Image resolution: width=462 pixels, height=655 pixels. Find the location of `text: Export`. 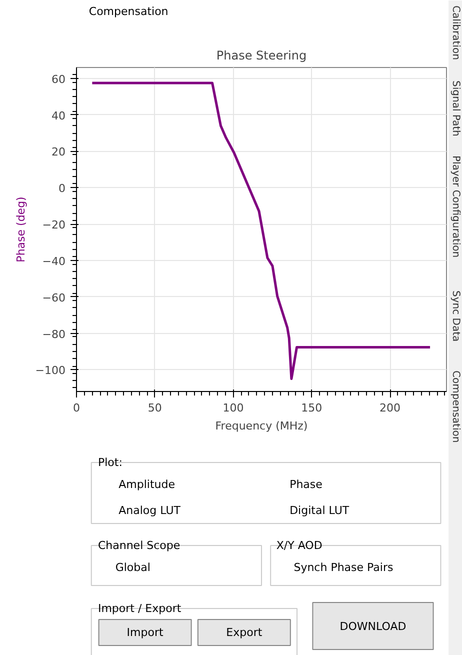

text: Export is located at coordinates (244, 632).